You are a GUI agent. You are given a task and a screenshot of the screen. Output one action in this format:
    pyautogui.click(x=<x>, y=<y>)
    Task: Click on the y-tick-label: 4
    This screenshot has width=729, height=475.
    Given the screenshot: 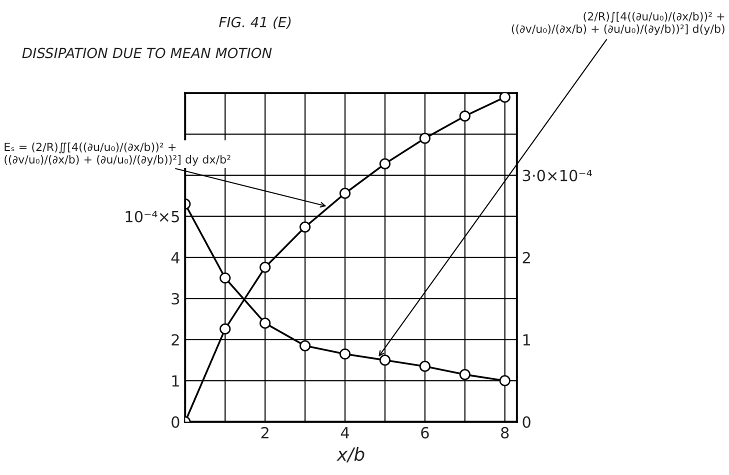 What is the action you would take?
    pyautogui.click(x=175, y=258)
    